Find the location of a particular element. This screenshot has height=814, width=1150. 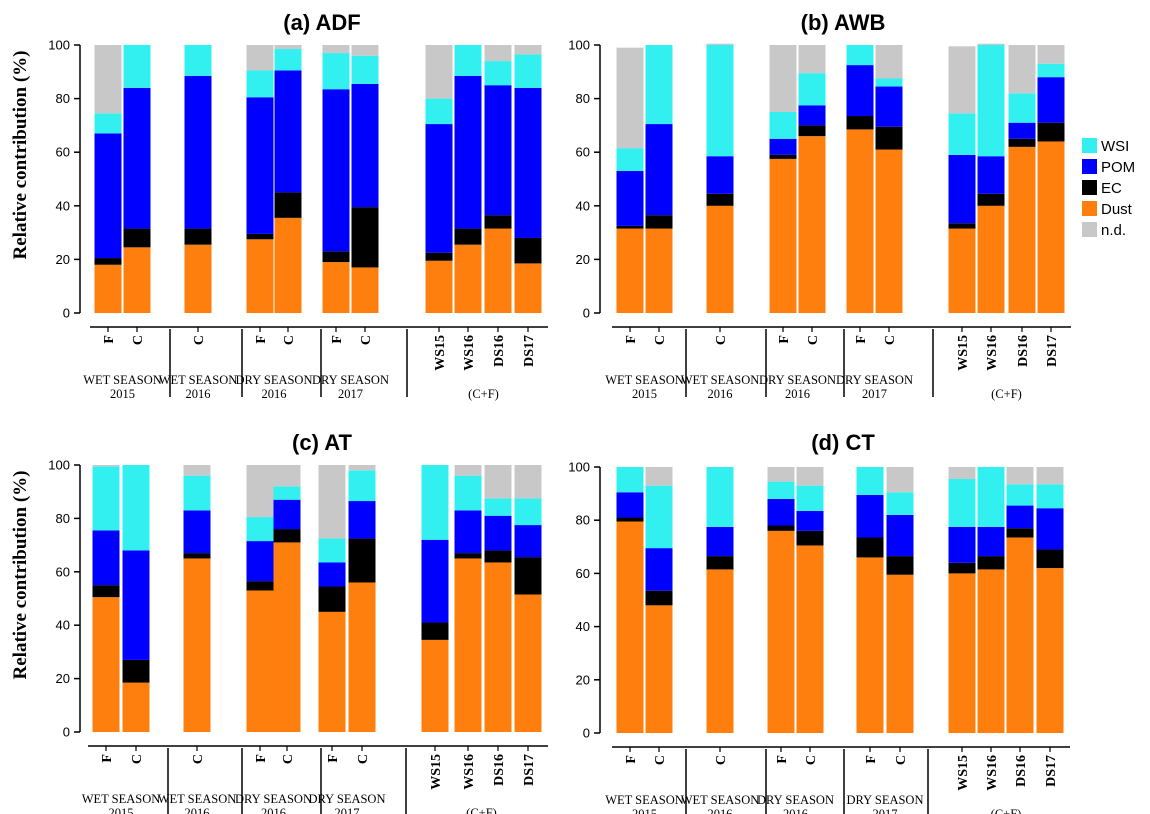

panel-title: (c) AT is located at coordinates (322, 442).